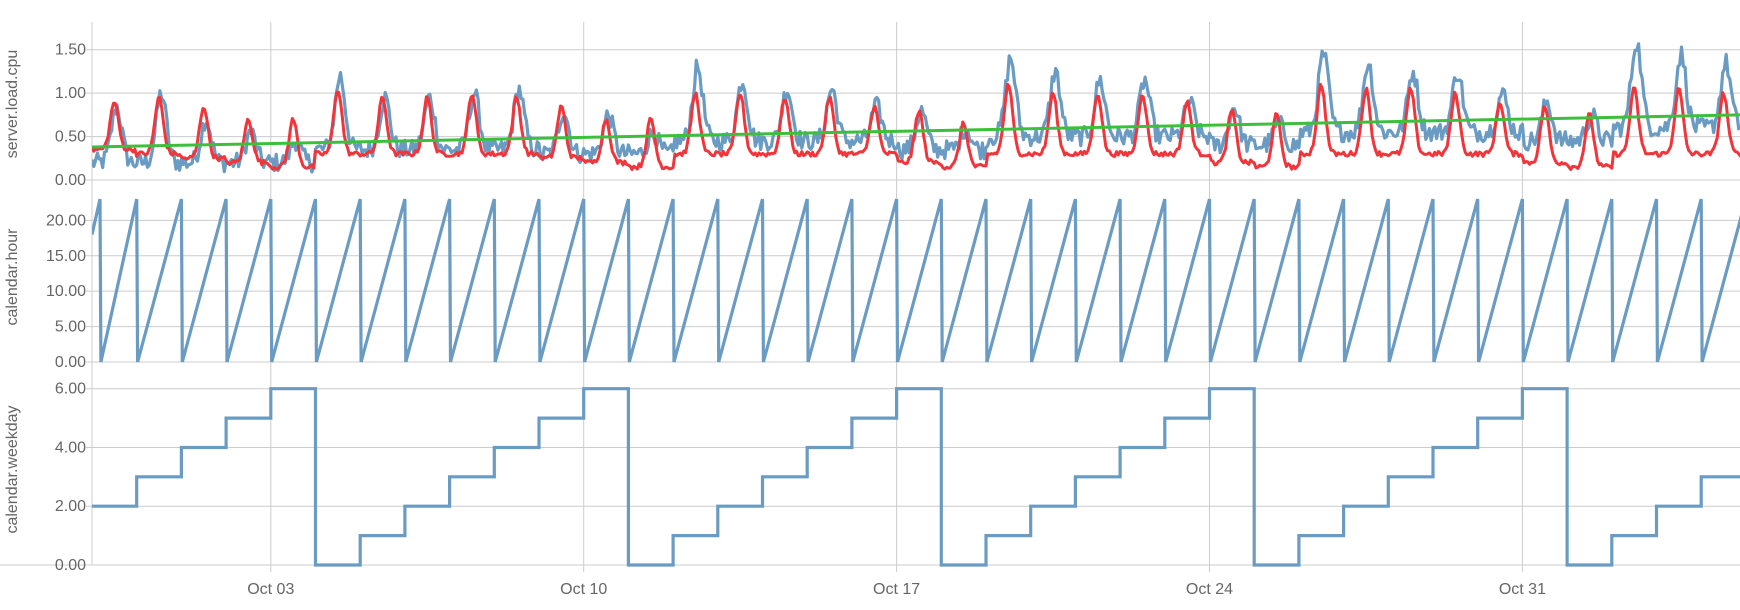 The image size is (1740, 610). Describe the element at coordinates (12, 469) in the screenshot. I see `y-axis-title: calendar.weekday` at that location.